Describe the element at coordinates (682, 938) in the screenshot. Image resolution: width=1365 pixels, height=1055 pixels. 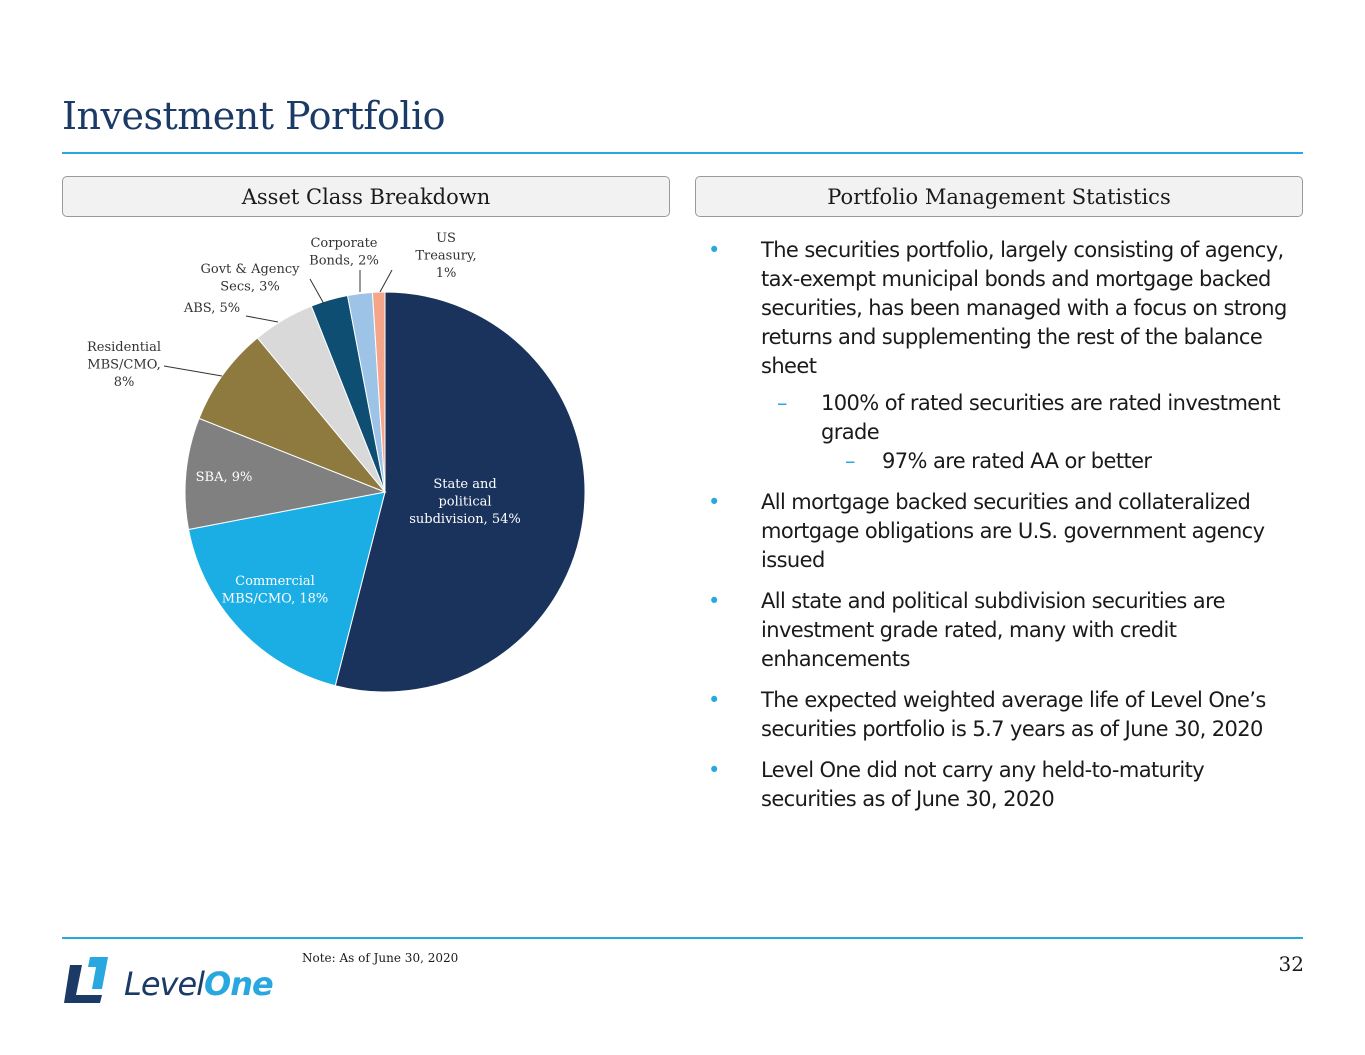
I see `footer-divider` at that location.